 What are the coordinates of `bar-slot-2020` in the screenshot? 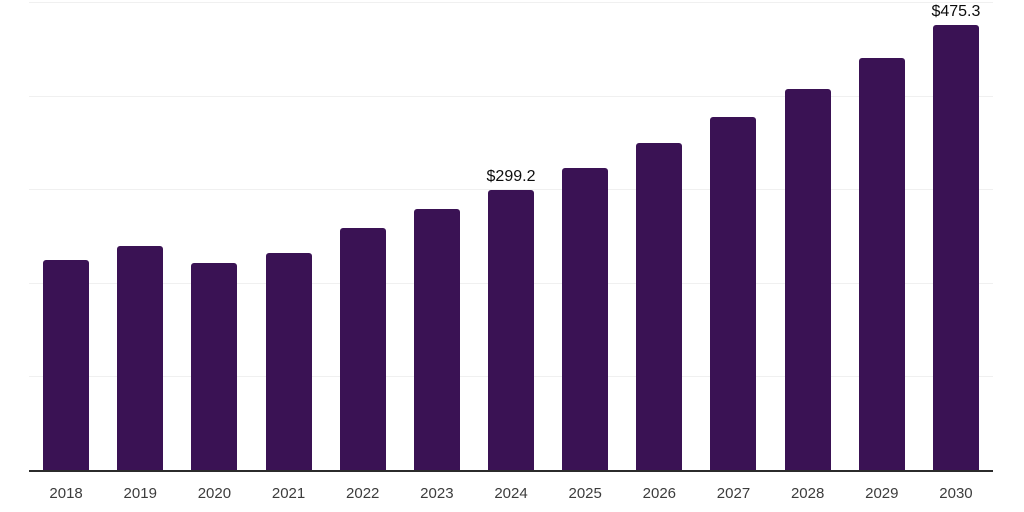 It's located at (214, 235).